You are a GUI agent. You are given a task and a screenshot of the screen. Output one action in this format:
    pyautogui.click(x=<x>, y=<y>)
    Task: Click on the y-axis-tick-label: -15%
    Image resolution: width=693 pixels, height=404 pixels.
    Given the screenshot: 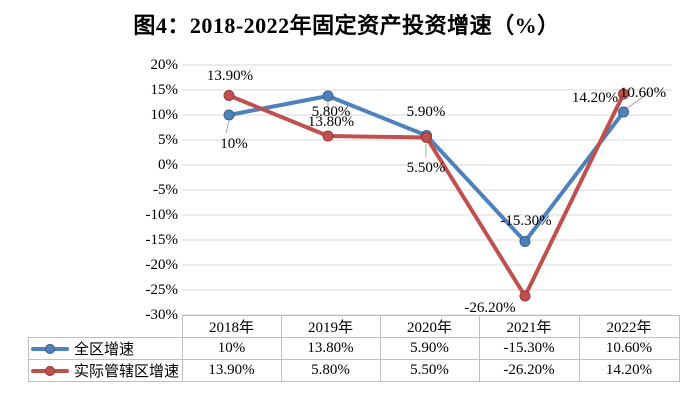 What is the action you would take?
    pyautogui.click(x=162, y=240)
    